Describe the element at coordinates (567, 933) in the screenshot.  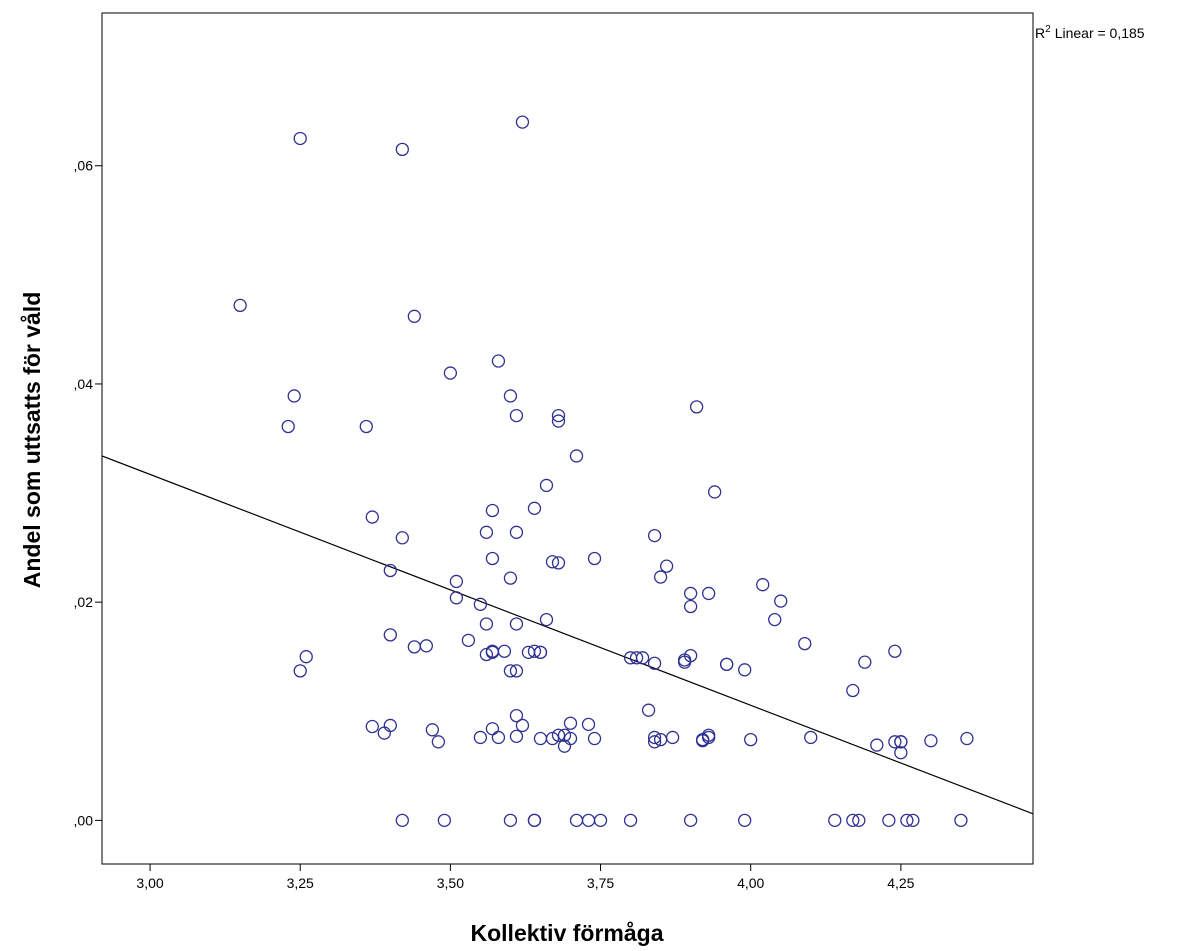
I see `x-axis-title: Kollektiv förmåga` at that location.